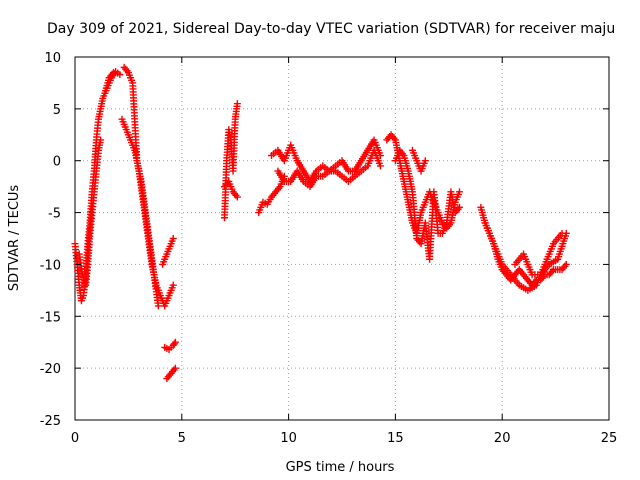  Describe the element at coordinates (14, 238) in the screenshot. I see `y-axis-label: SDTVAR / TECUs` at that location.